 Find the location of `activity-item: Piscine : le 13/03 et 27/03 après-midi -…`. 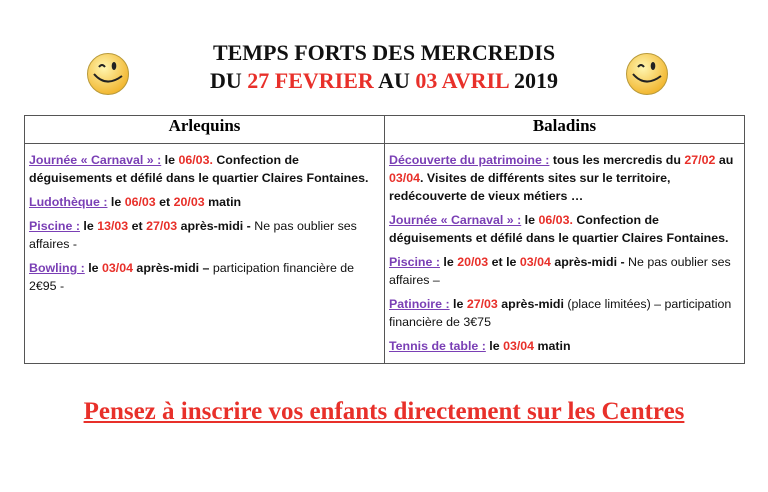

activity-item: Piscine : le 13/03 et 27/03 après-midi -… is located at coordinates (204, 235).